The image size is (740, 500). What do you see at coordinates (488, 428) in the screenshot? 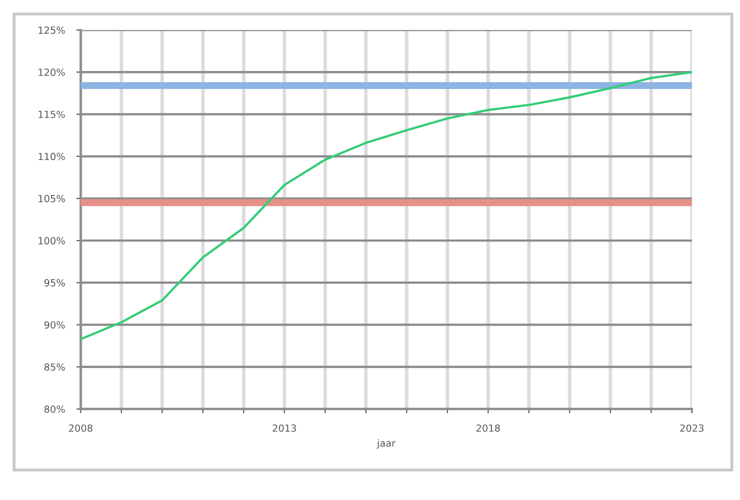
I see `x-tick-label: 2018` at bounding box center [488, 428].